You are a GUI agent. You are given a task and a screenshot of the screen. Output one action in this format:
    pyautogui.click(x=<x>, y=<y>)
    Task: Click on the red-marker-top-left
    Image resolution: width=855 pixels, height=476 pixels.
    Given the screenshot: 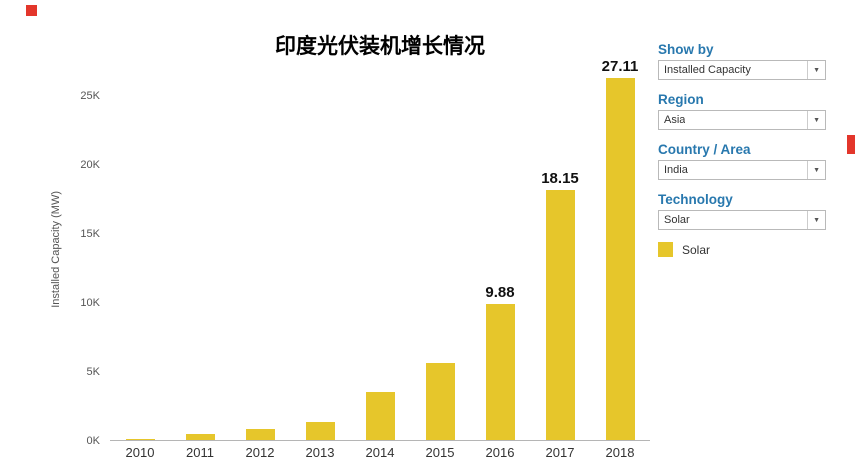 What is the action you would take?
    pyautogui.click(x=31, y=10)
    